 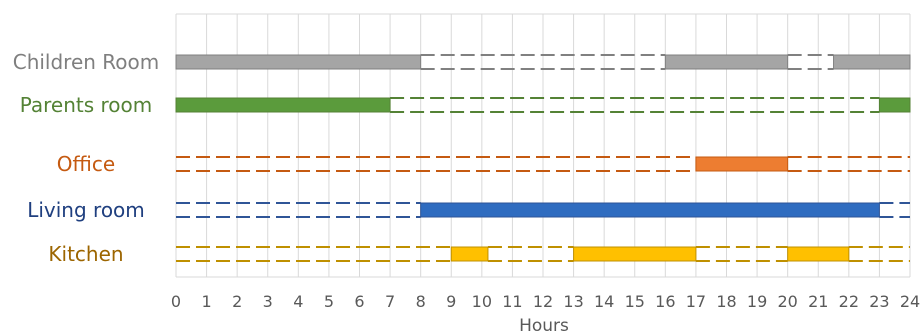 What do you see at coordinates (237, 301) in the screenshot?
I see `x-tick-label: 2` at bounding box center [237, 301].